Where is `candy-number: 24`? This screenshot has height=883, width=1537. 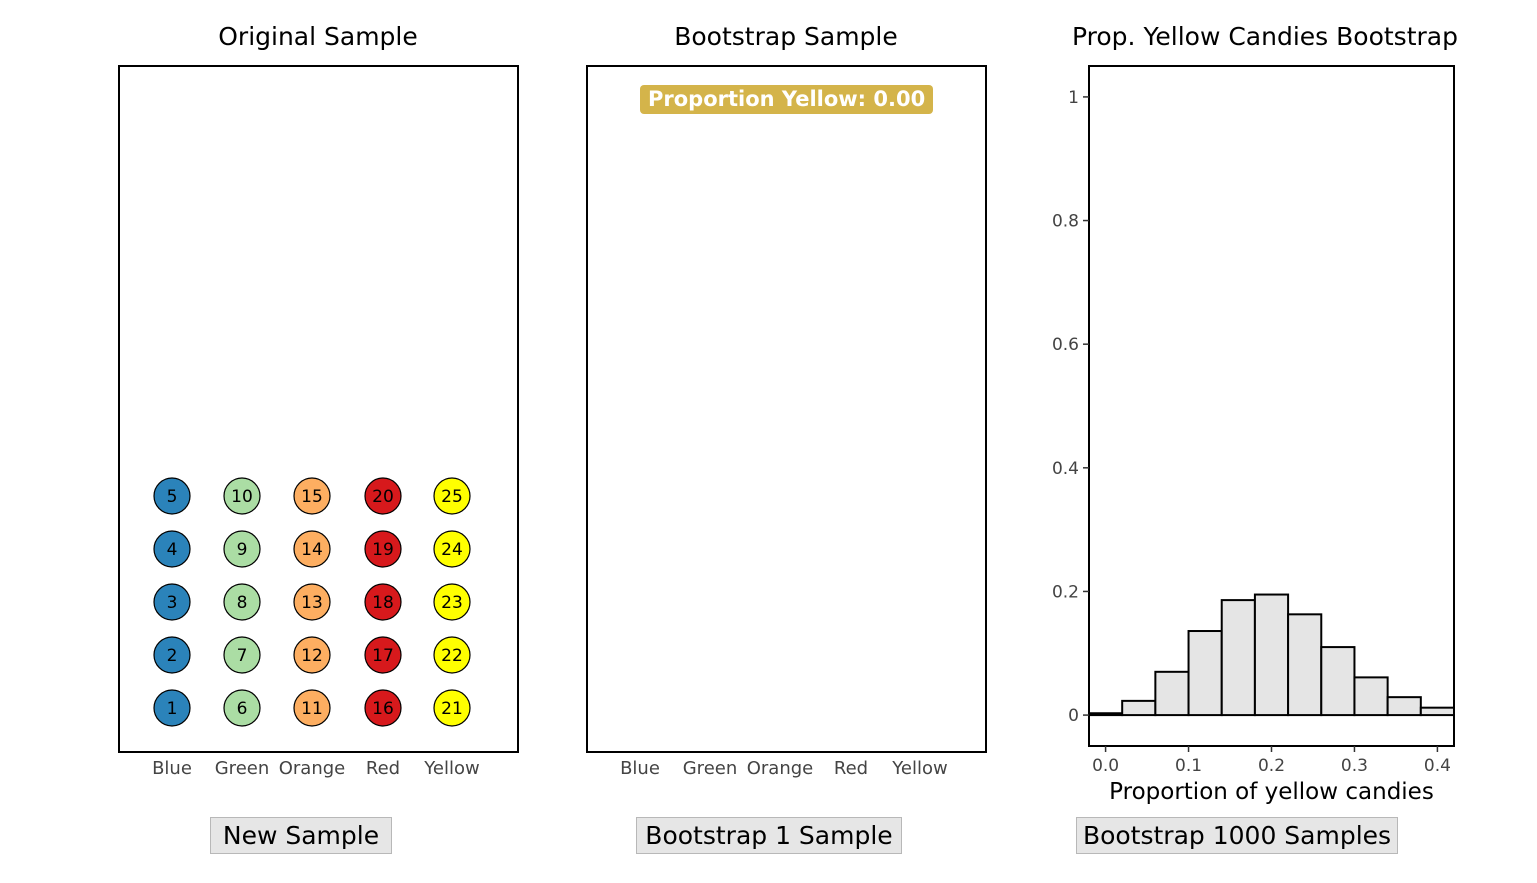
candy-number: 24 is located at coordinates (452, 550).